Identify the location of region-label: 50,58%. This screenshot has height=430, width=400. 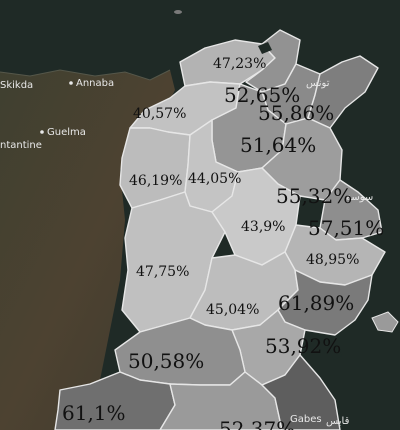
(166, 361).